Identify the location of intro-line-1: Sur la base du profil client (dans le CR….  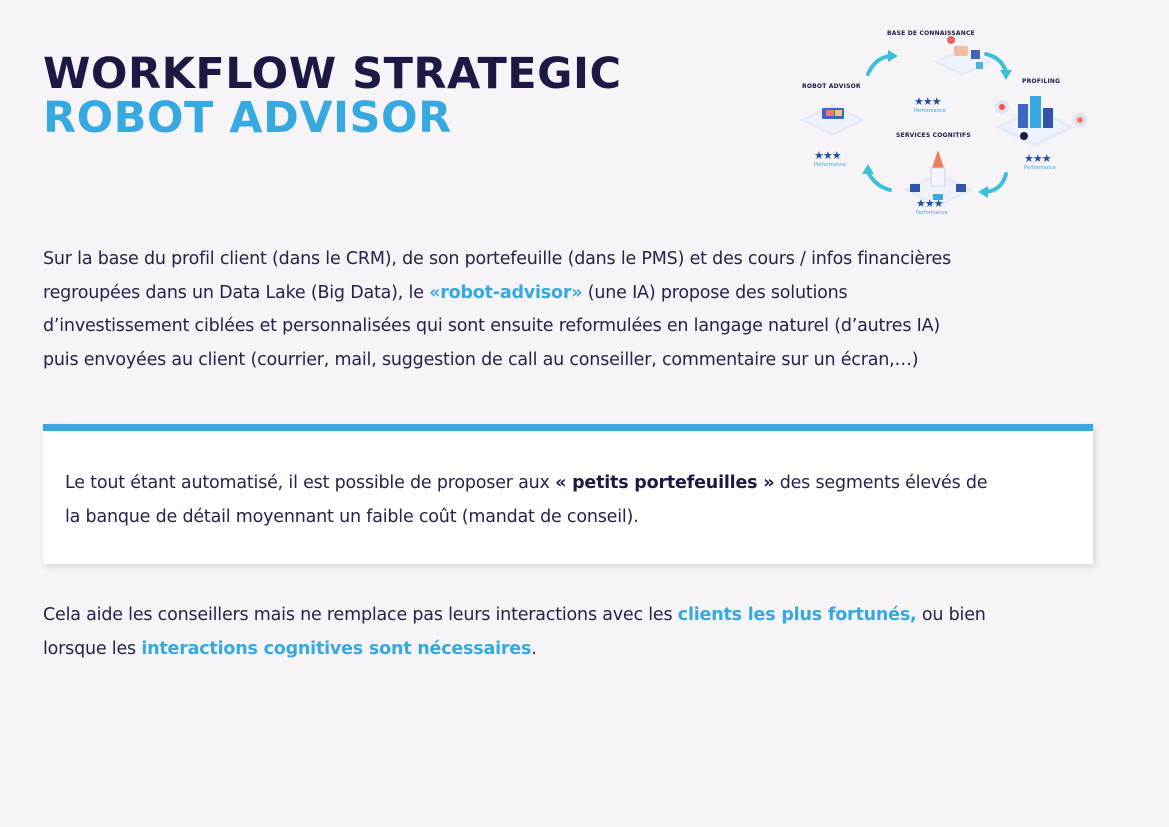
(497, 259).